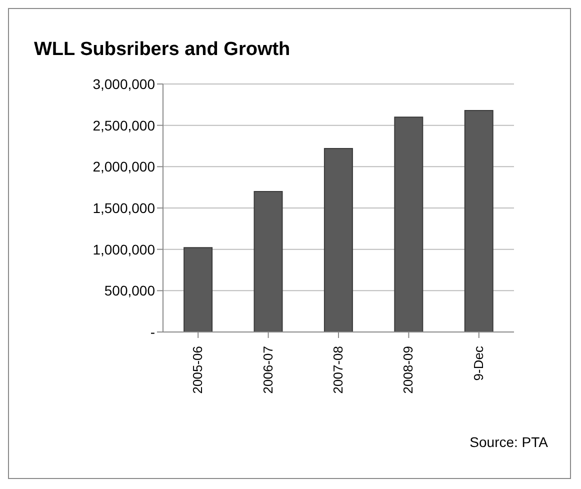 This screenshot has height=489, width=581. Describe the element at coordinates (509, 442) in the screenshot. I see `source-note: Source: PTA` at that location.